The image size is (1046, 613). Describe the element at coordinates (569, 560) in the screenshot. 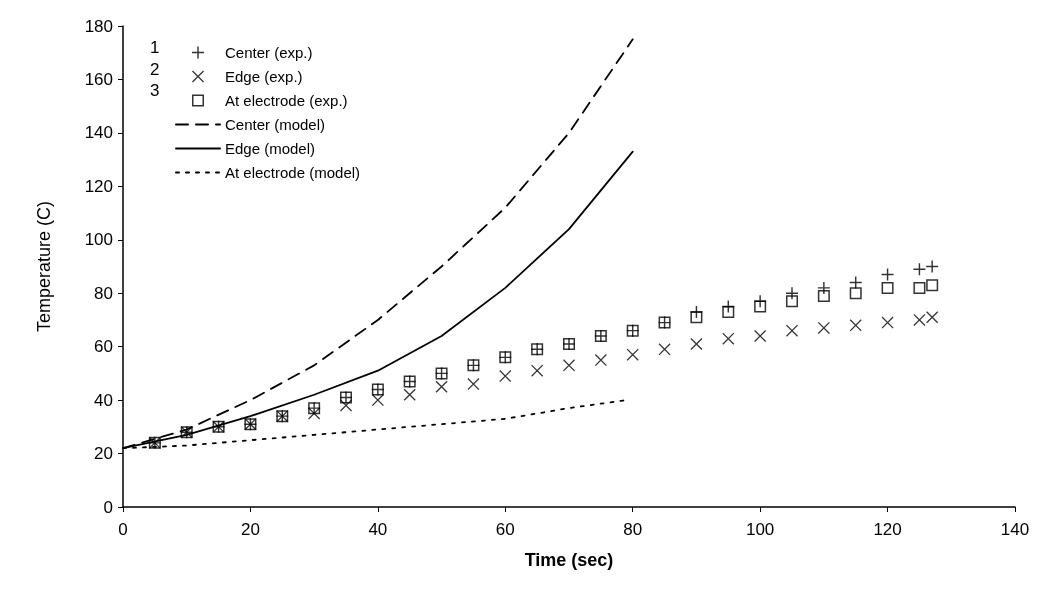

I see `x-axis-title: Time (sec)` at that location.